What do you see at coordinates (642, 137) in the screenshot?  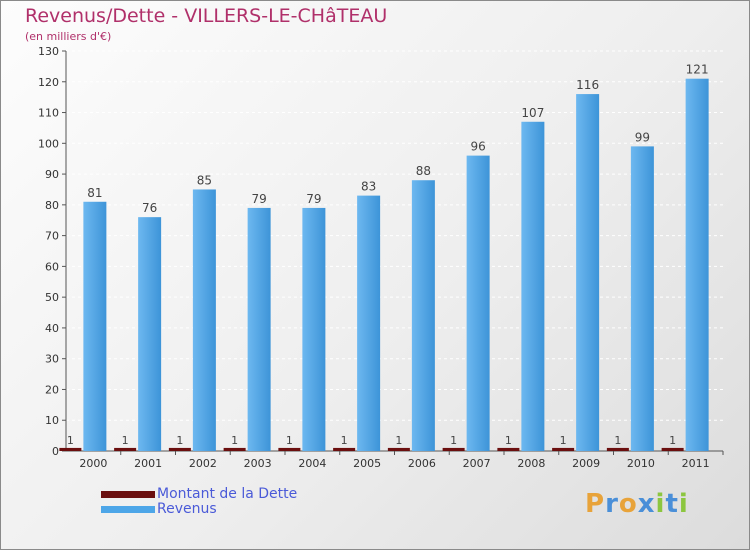 I see `data-label-revenus: 99` at bounding box center [642, 137].